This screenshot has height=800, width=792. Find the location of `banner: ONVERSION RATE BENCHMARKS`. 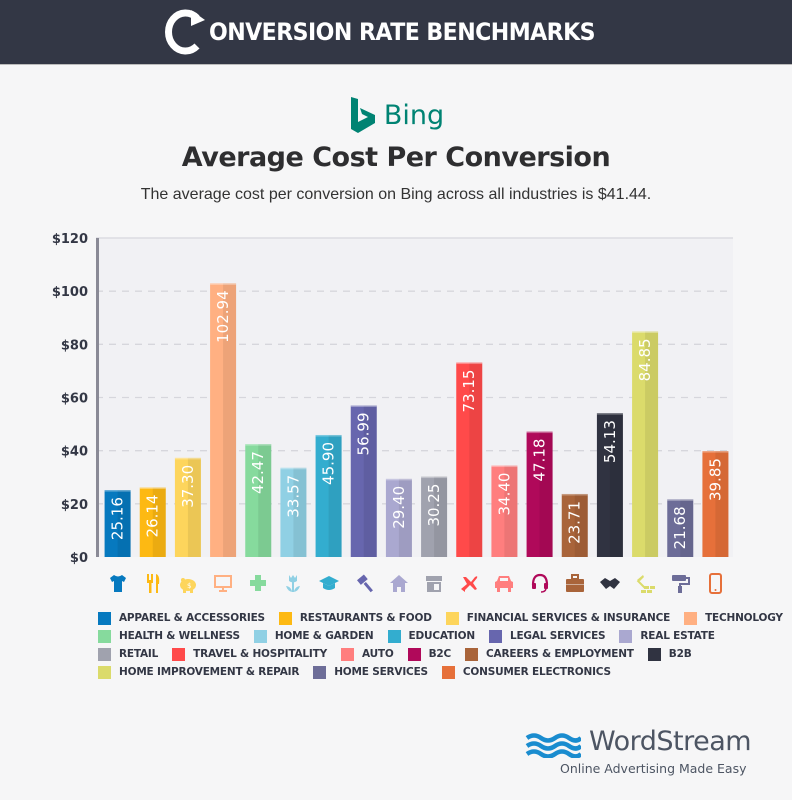

banner: ONVERSION RATE BENCHMARKS is located at coordinates (396, 32).